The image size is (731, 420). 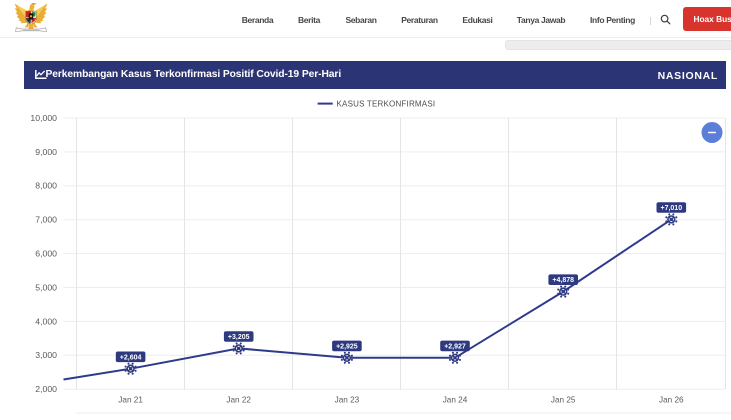 What do you see at coordinates (46, 389) in the screenshot?
I see `svg-text: 2,000` at bounding box center [46, 389].